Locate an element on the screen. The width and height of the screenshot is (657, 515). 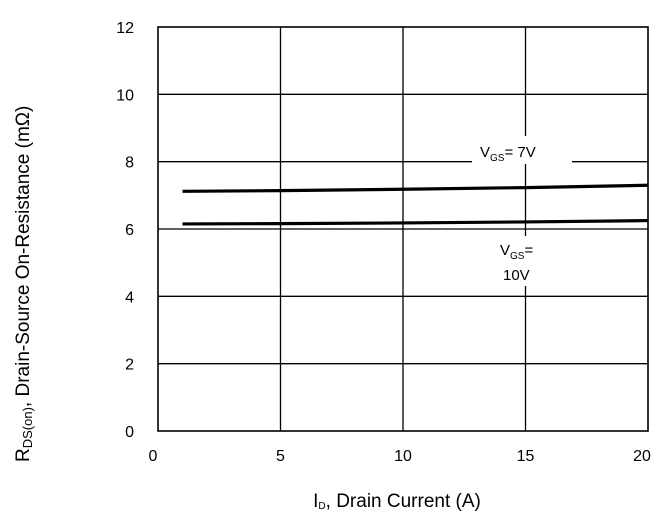
series-label-7v: VGS= 7V is located at coordinates (508, 154).